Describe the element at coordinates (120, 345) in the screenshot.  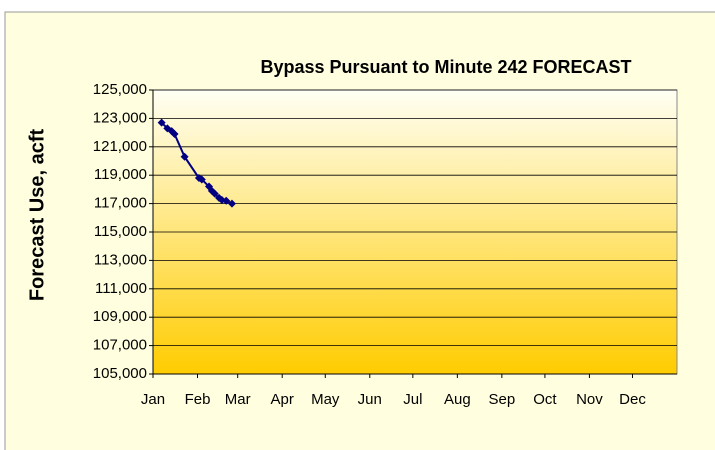
I see `y-tick-label: 107,000` at that location.